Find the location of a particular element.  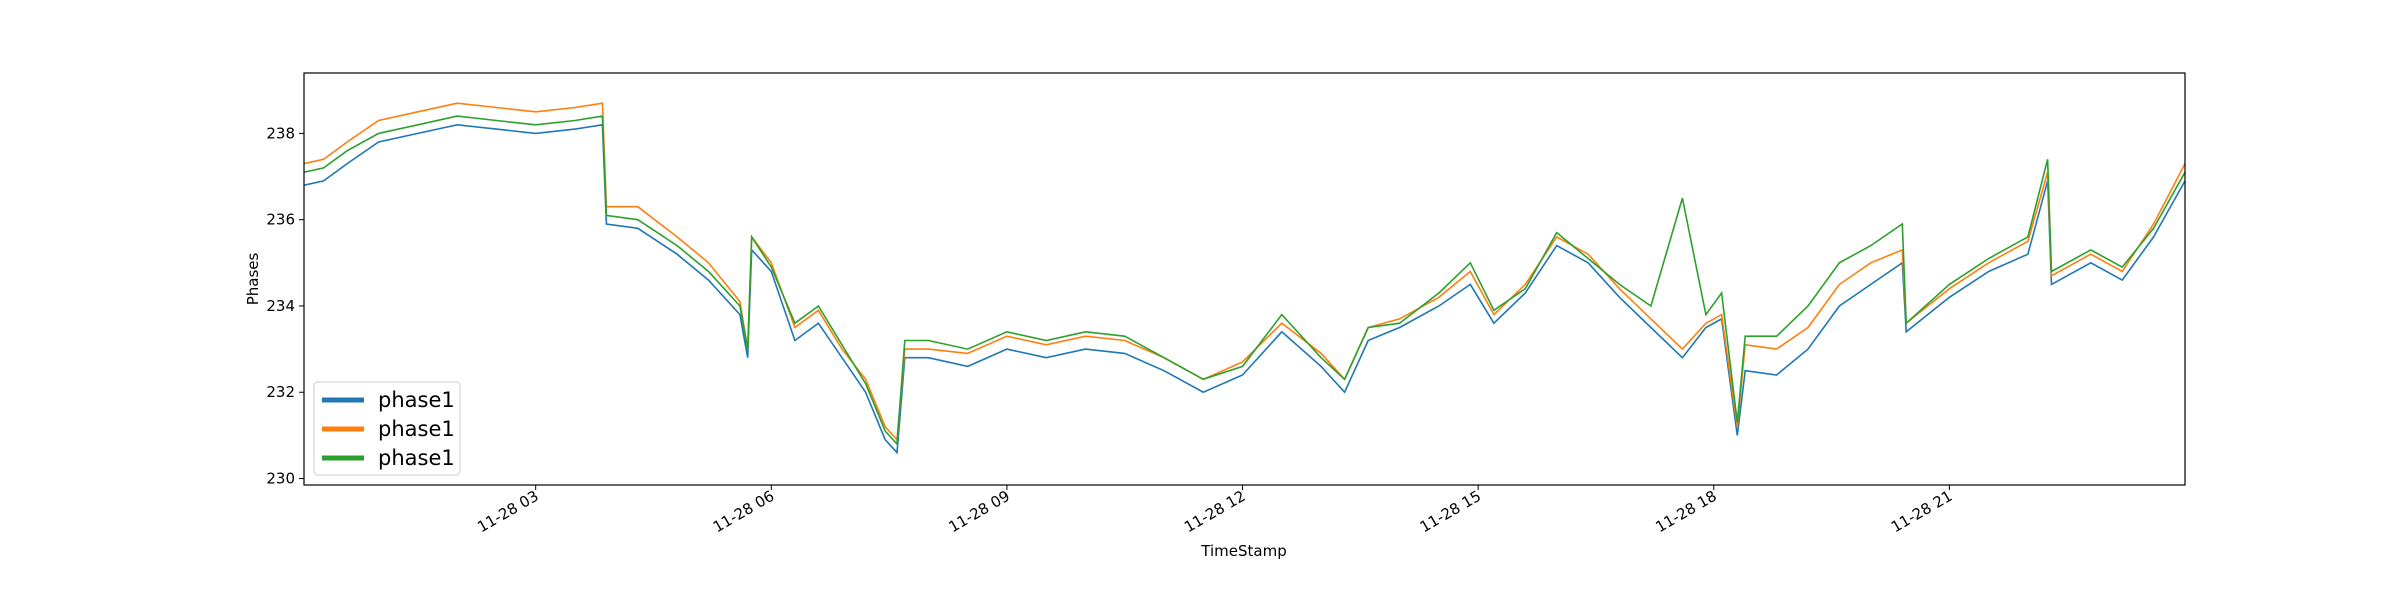

y-tick-label: 232 is located at coordinates (280, 392).